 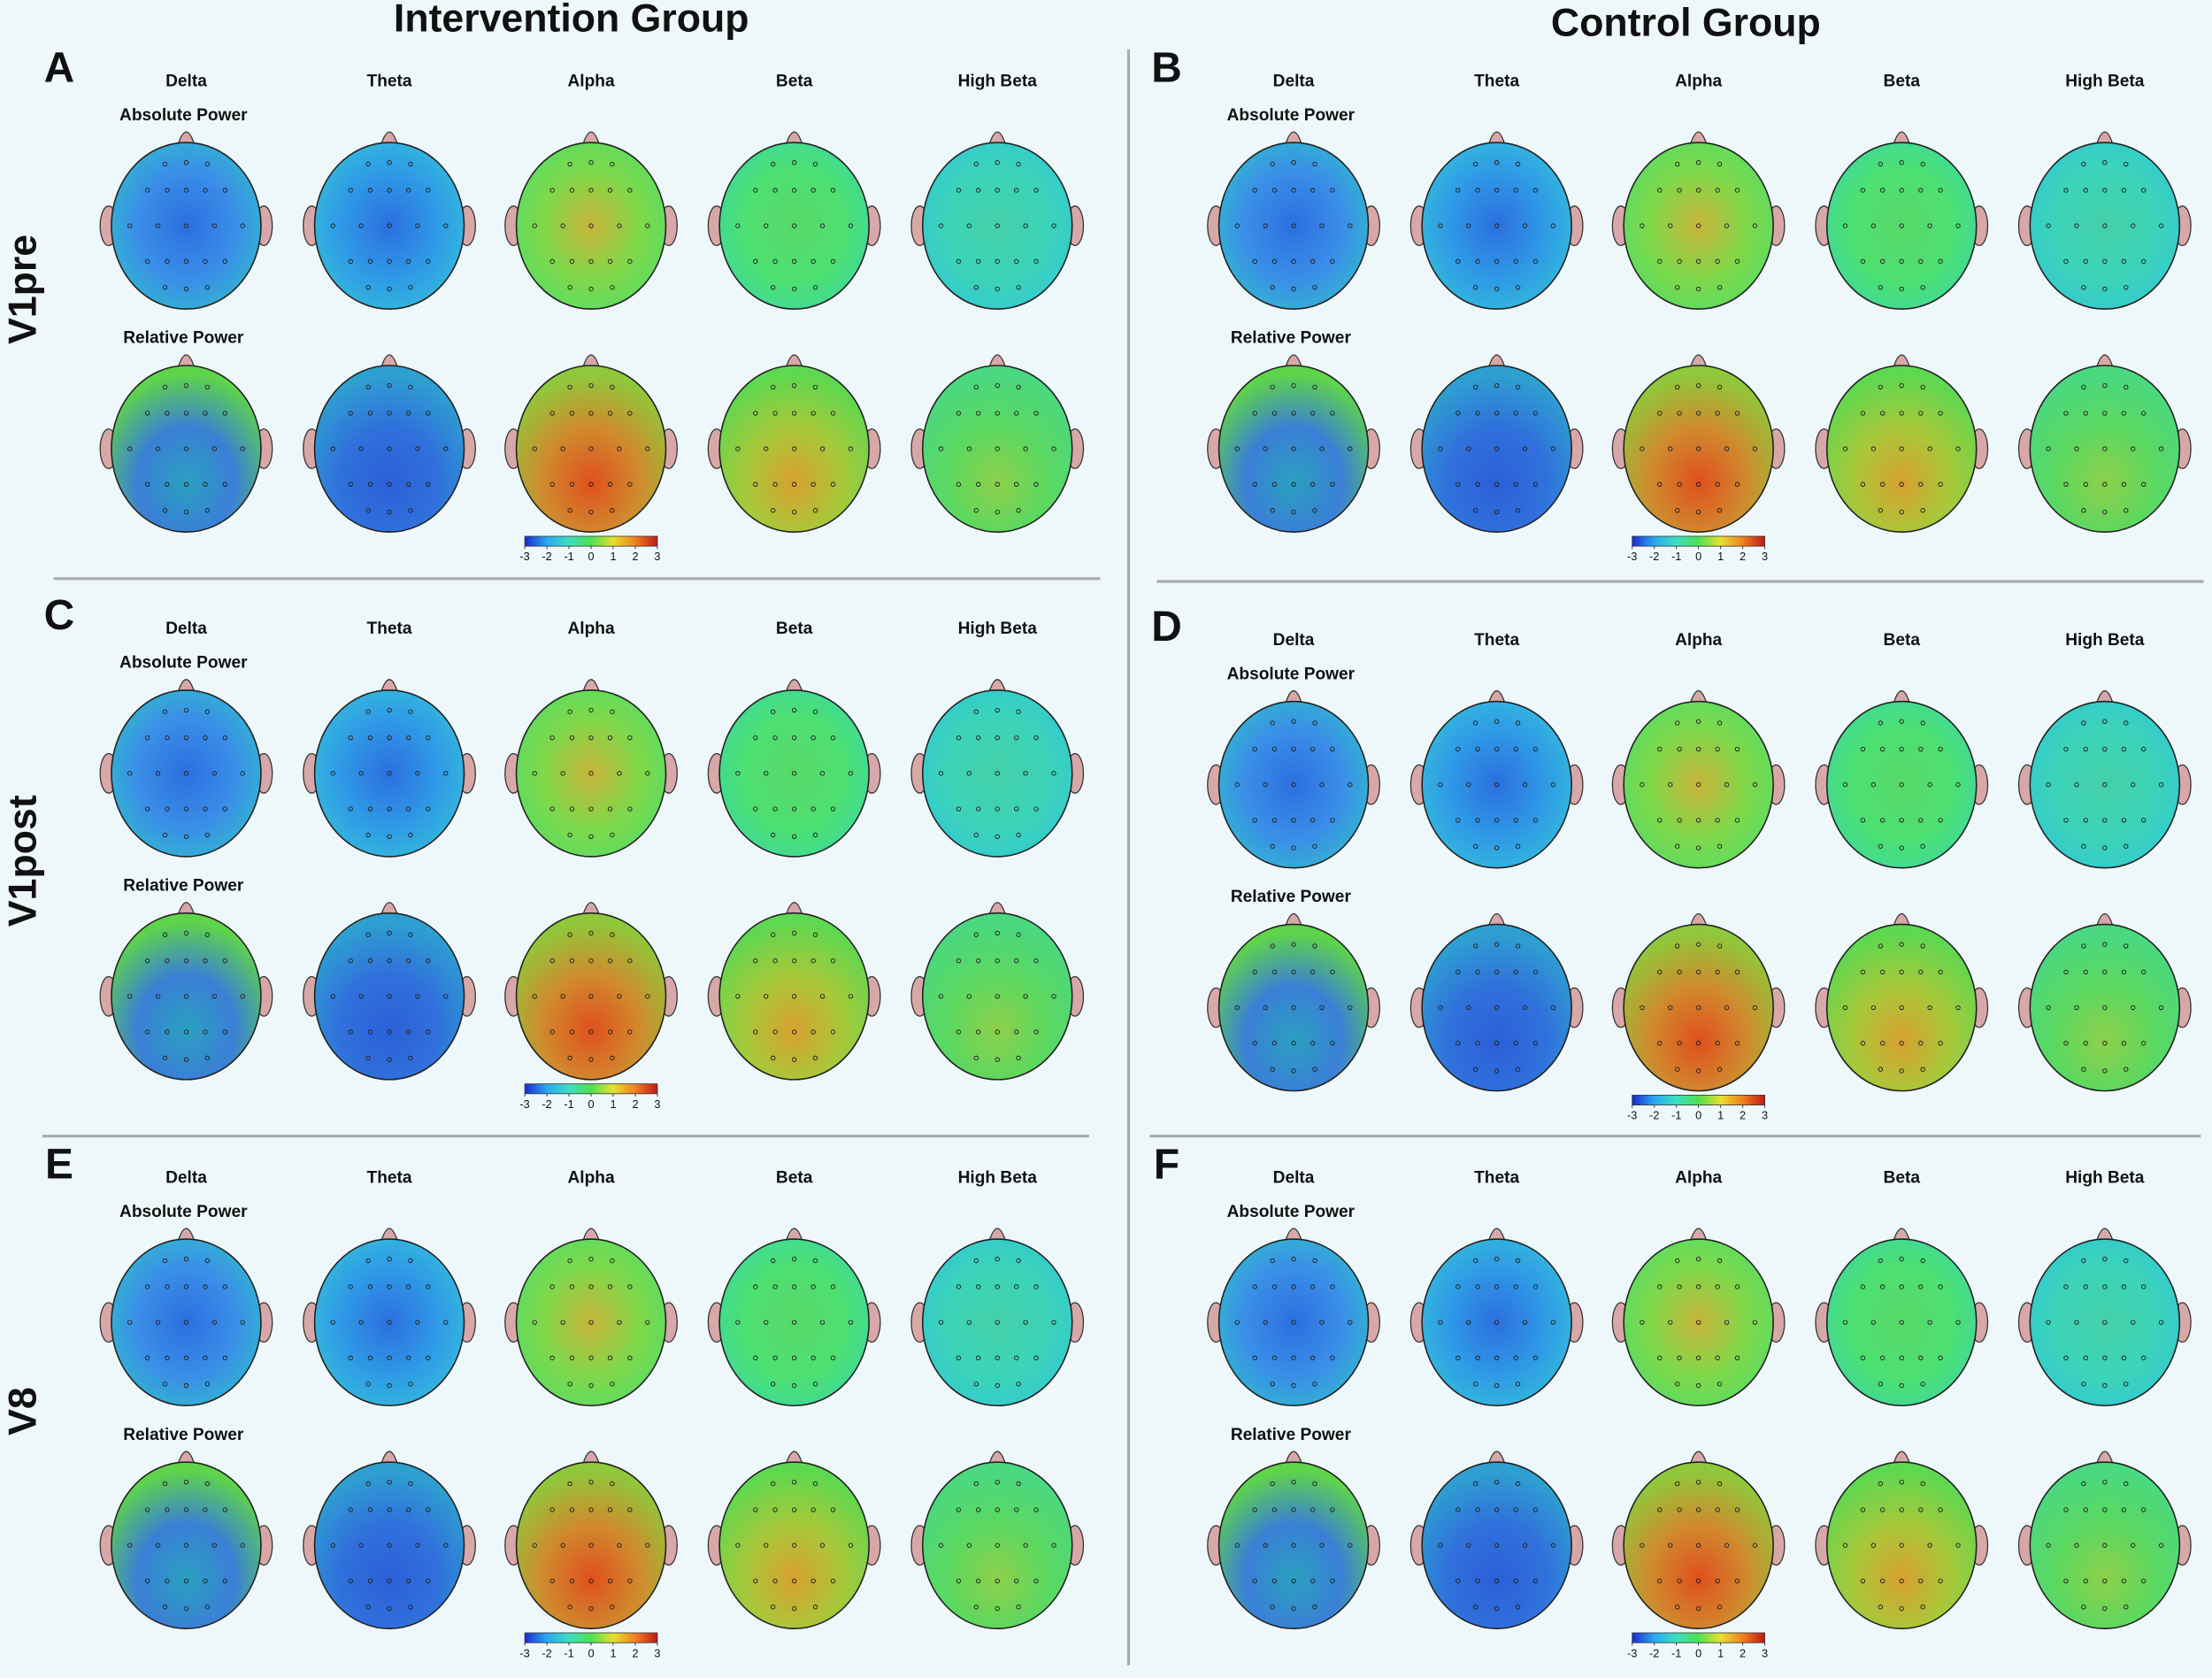 I want to click on colorbar-tick-label: 0, so click(x=592, y=1652).